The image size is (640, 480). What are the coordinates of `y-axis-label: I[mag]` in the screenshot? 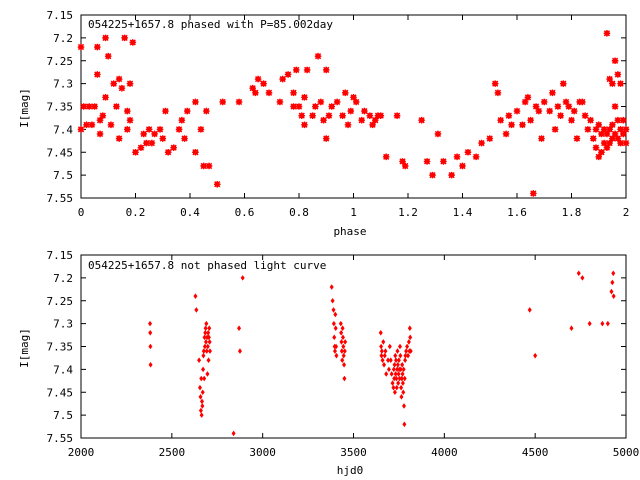 It's located at (24, 108).